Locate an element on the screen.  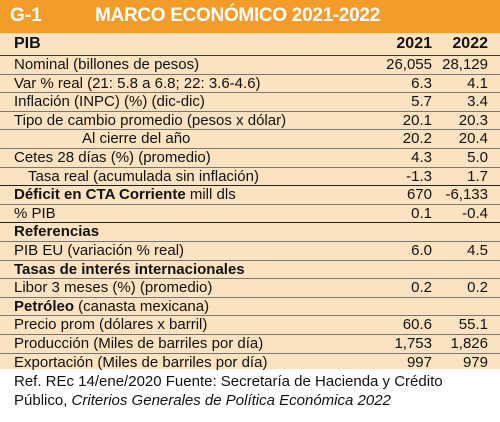
value-2021: 0.1 is located at coordinates (421, 213).